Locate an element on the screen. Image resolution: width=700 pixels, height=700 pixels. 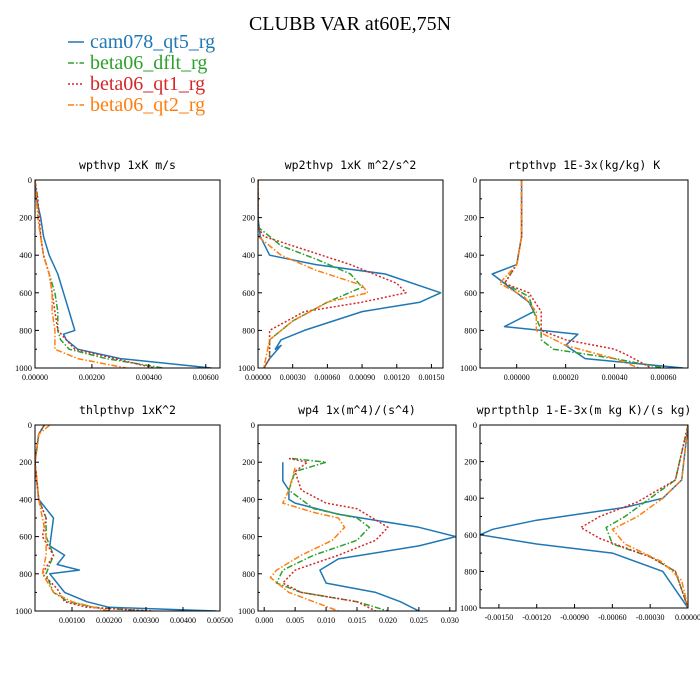
legend-label: beta06_qt2_rg is located at coordinates (147, 105).